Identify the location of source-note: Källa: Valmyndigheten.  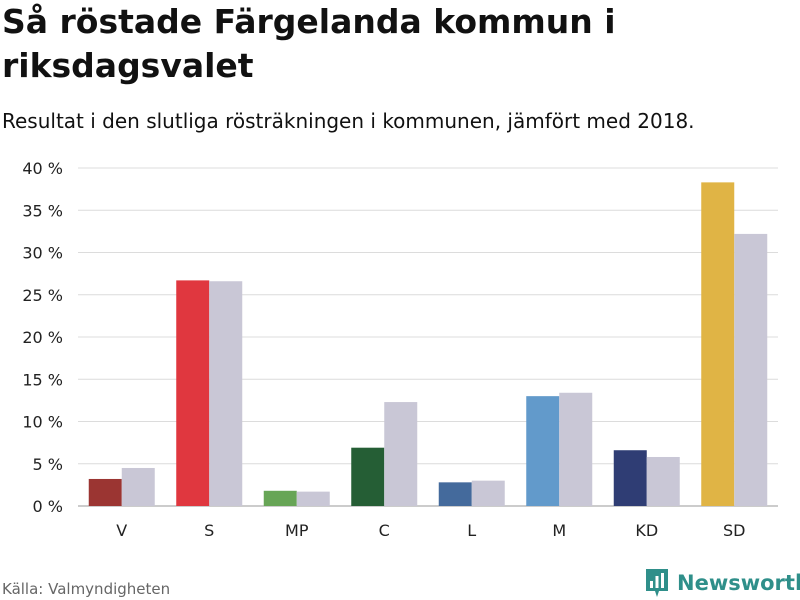
(86, 589).